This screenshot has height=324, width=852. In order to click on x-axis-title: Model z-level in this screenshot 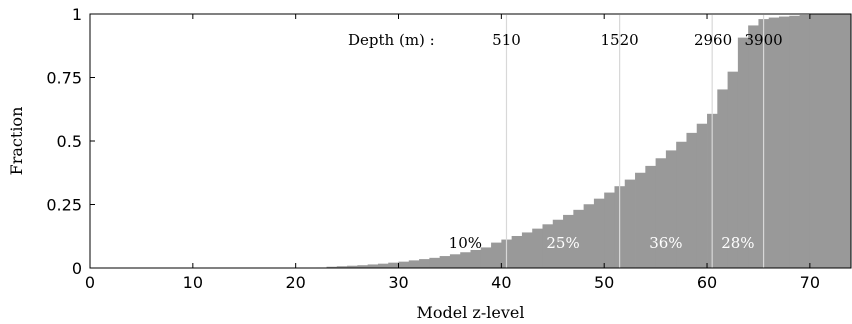, I will do `click(471, 312)`.